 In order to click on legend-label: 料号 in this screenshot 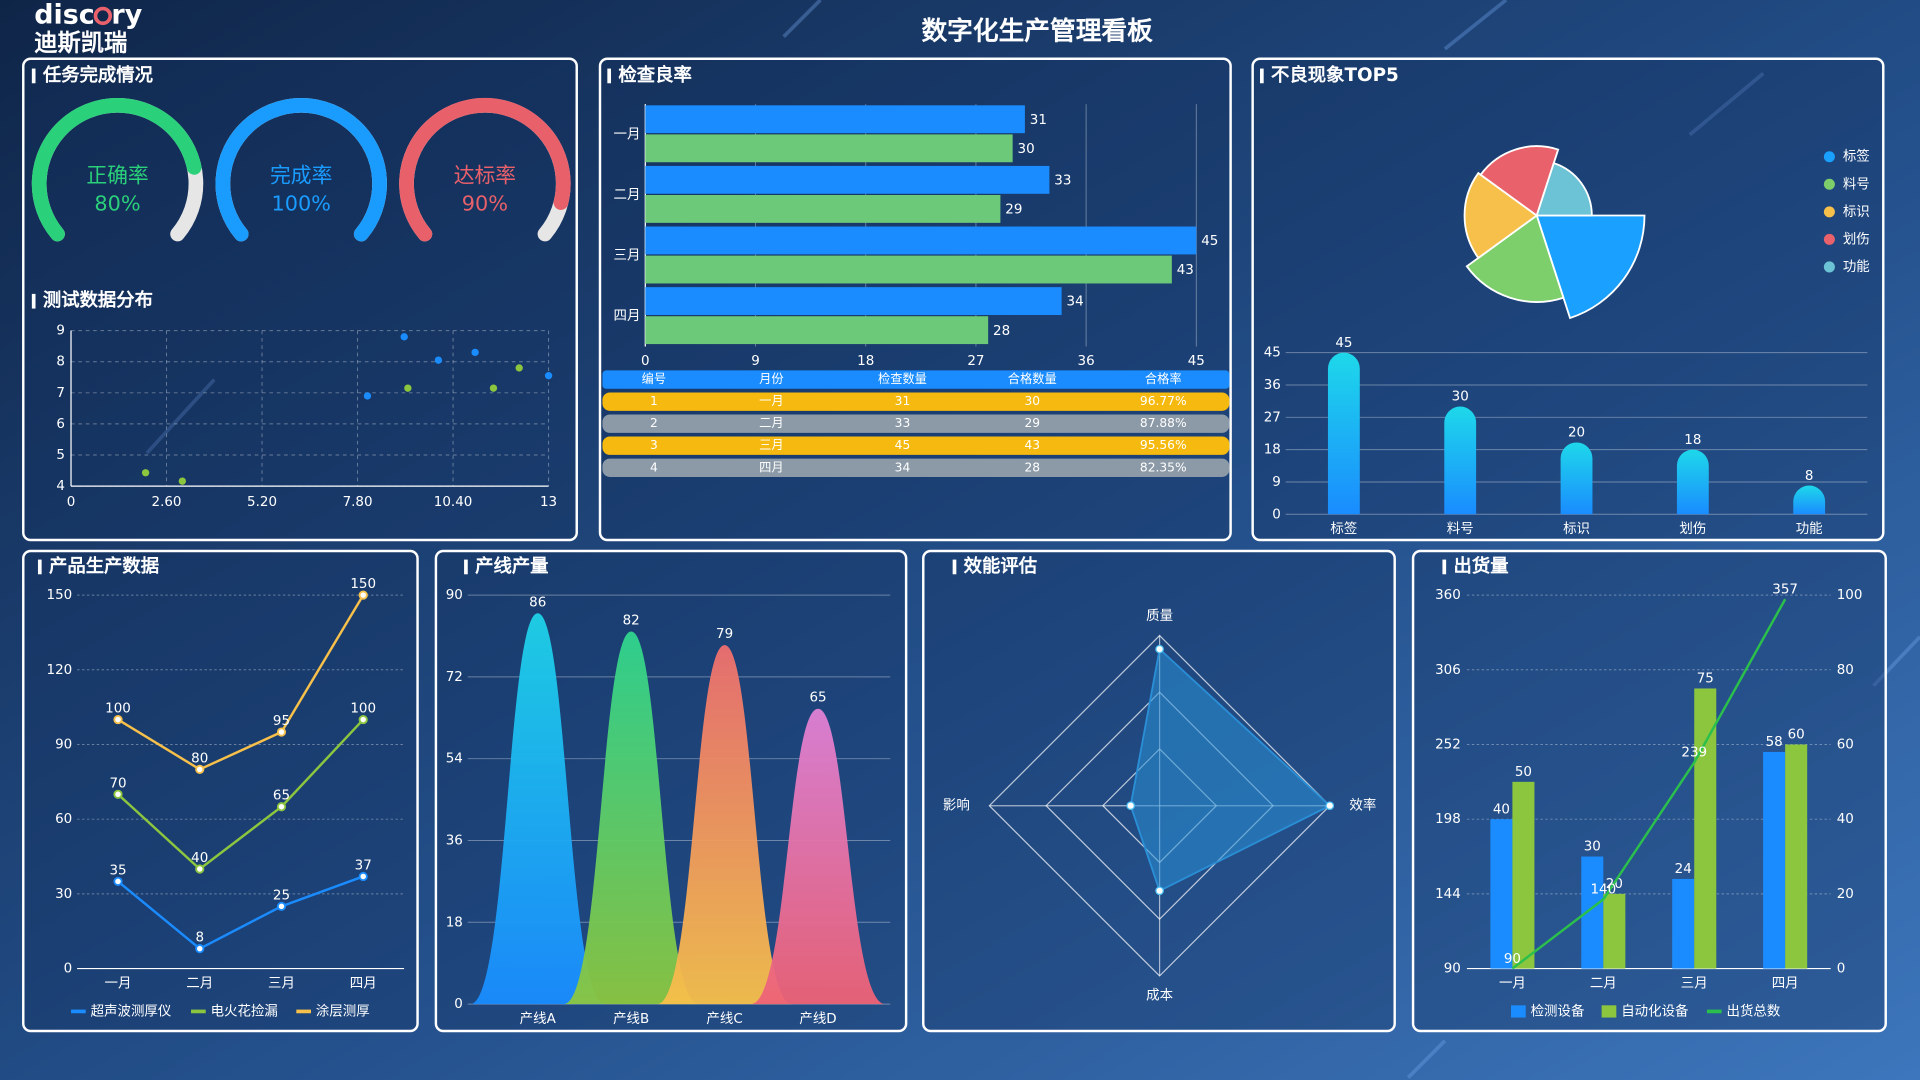, I will do `click(1856, 184)`.